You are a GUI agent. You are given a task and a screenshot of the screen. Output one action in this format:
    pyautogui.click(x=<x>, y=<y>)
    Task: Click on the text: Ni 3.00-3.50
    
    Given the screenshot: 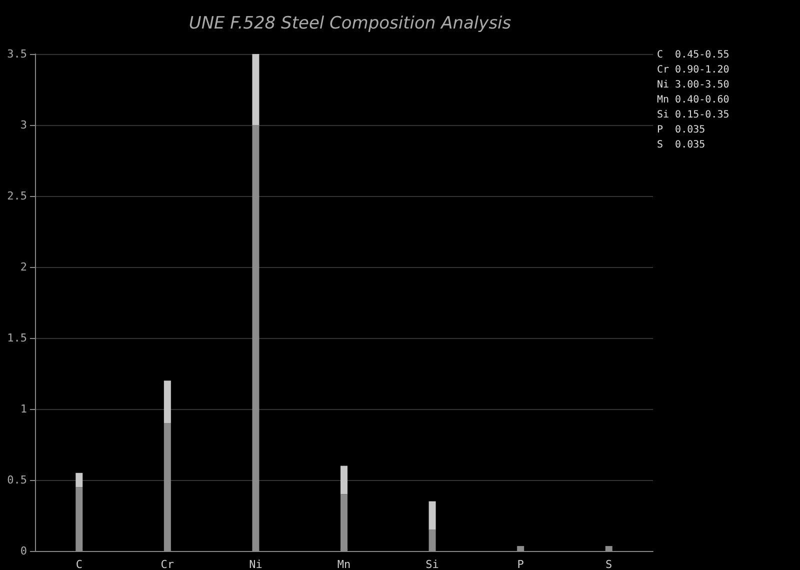 What is the action you would take?
    pyautogui.click(x=693, y=85)
    